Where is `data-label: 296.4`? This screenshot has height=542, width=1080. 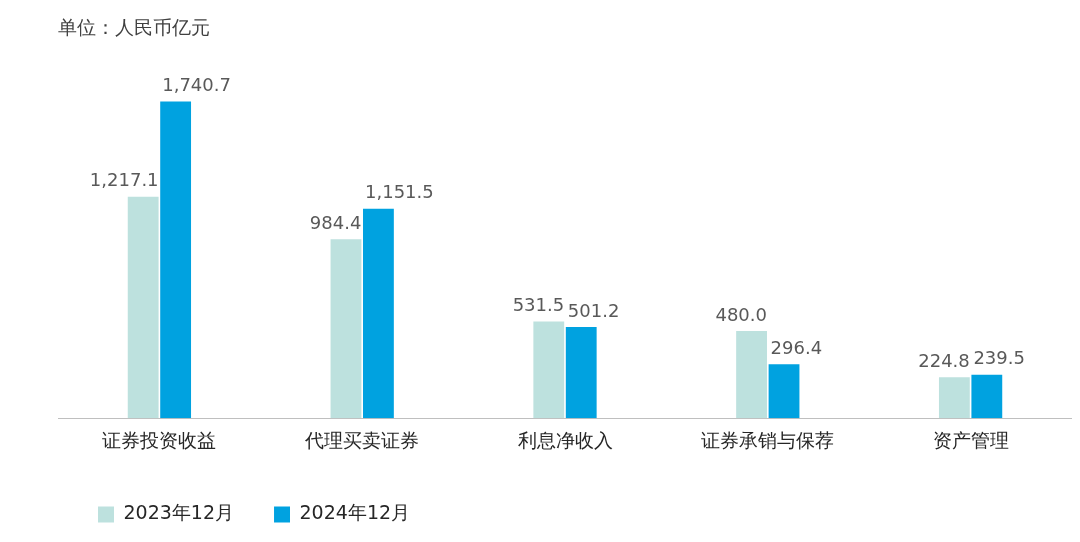
data-label: 296.4 is located at coordinates (796, 347).